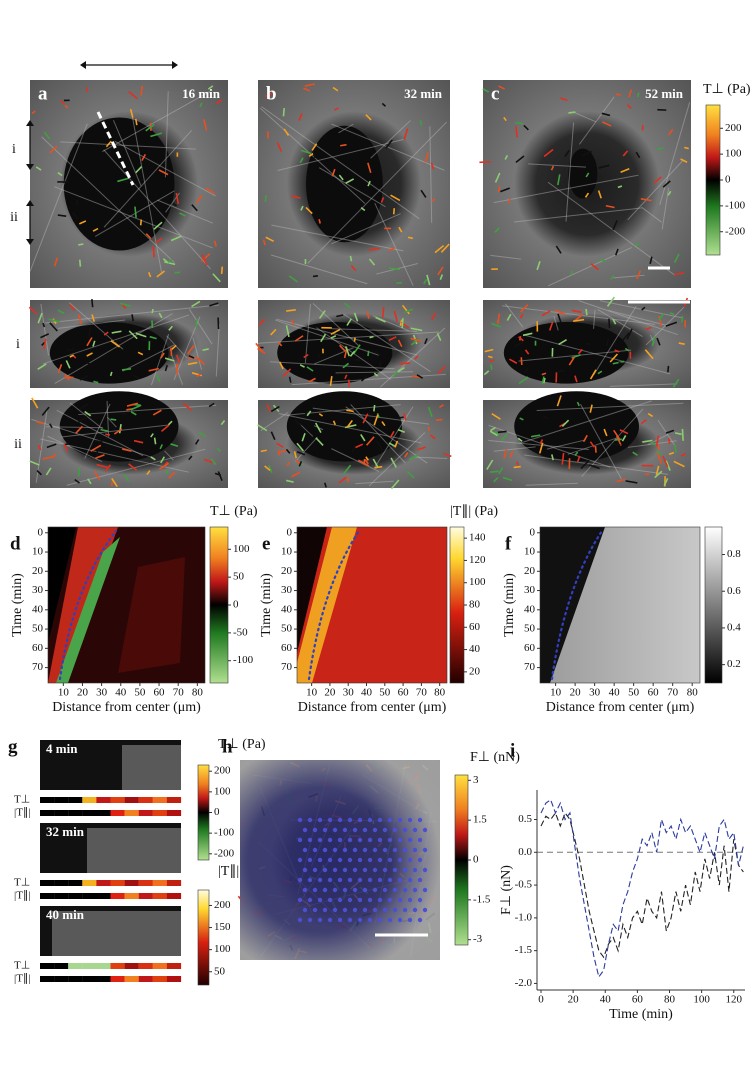 This screenshot has width=755, height=1068. Describe the element at coordinates (478, 939) in the screenshot. I see `colorbar-tick-label: -3` at that location.